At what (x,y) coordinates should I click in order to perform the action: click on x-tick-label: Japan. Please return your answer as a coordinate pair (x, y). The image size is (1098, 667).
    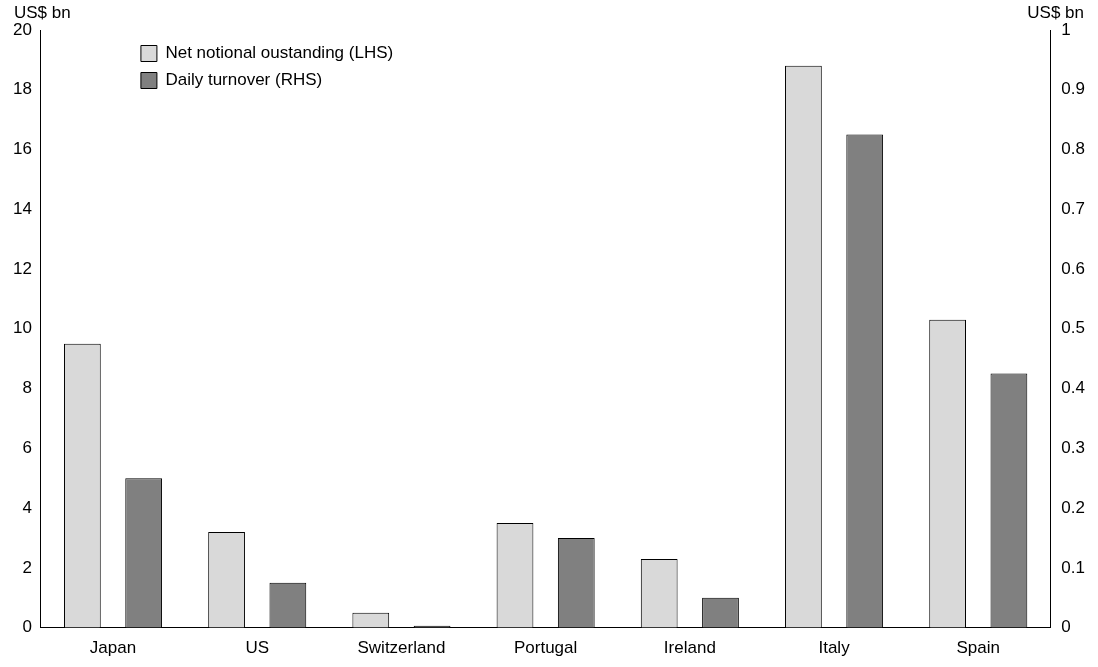
    Looking at the image, I should click on (113, 648).